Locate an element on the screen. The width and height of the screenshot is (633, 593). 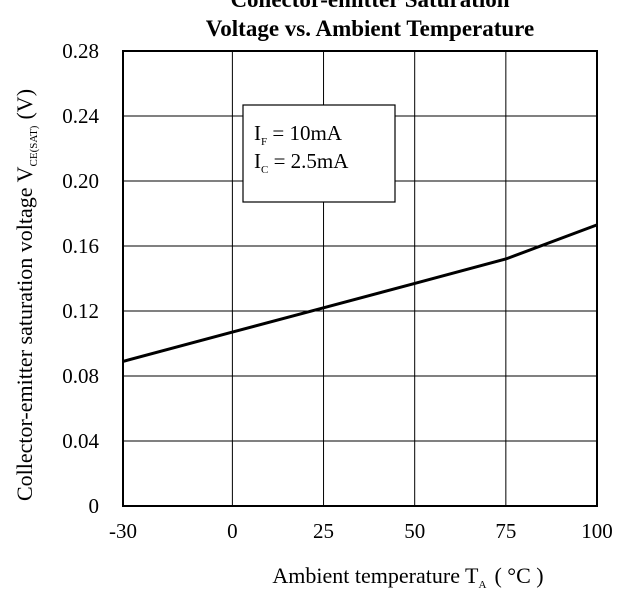
annotation-ic: IC = 2.5mA is located at coordinates (301, 162).